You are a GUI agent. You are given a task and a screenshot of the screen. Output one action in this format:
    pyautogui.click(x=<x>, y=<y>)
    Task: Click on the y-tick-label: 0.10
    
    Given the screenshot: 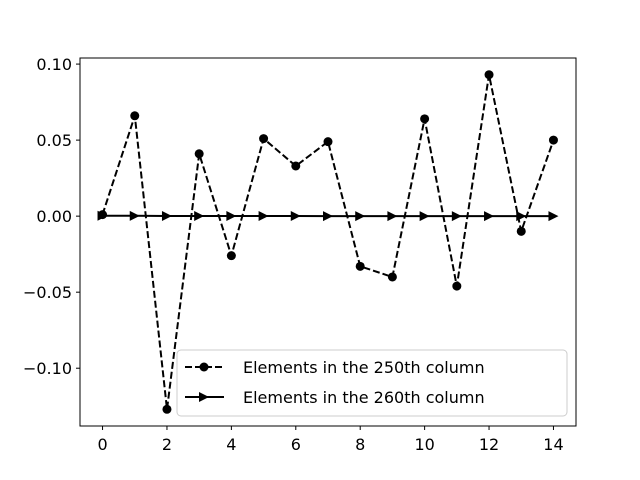 What is the action you would take?
    pyautogui.click(x=54, y=64)
    